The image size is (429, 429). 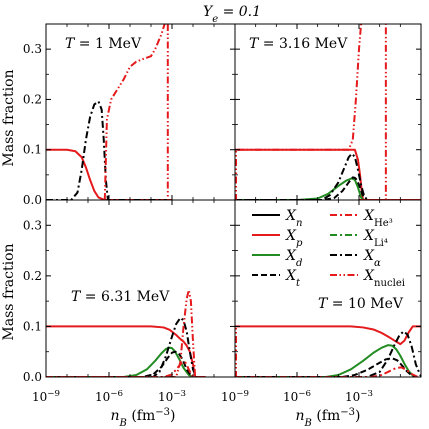 What do you see at coordinates (294, 258) in the screenshot?
I see `legend-label-d: Xd` at bounding box center [294, 258].